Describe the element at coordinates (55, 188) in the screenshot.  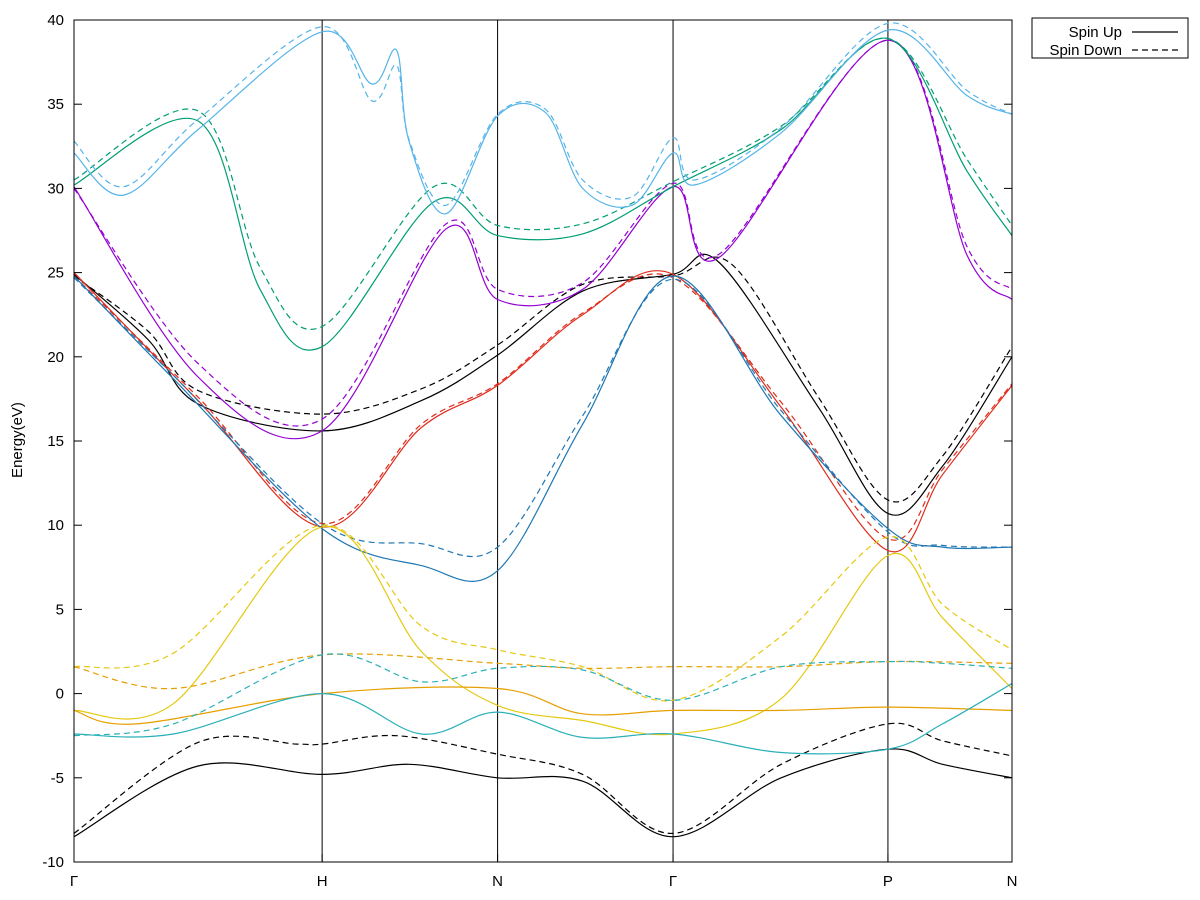
I see `y-tick-label: 30` at that location.